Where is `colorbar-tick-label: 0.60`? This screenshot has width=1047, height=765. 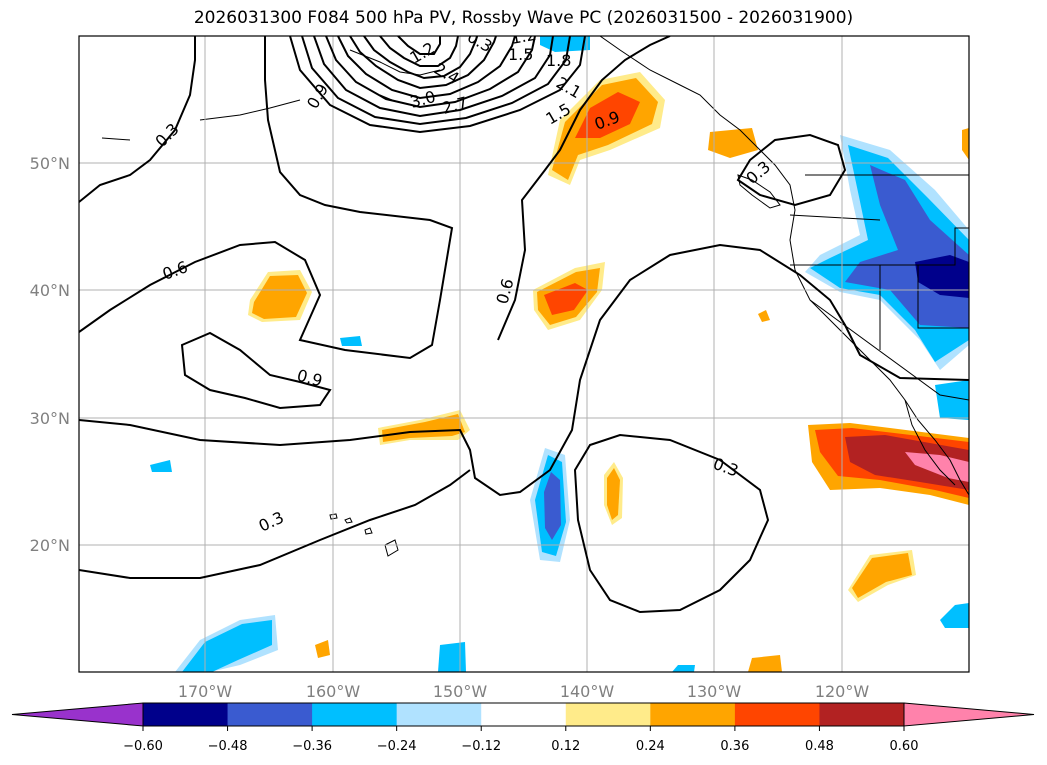
colorbar-tick-label: 0.60 is located at coordinates (904, 746).